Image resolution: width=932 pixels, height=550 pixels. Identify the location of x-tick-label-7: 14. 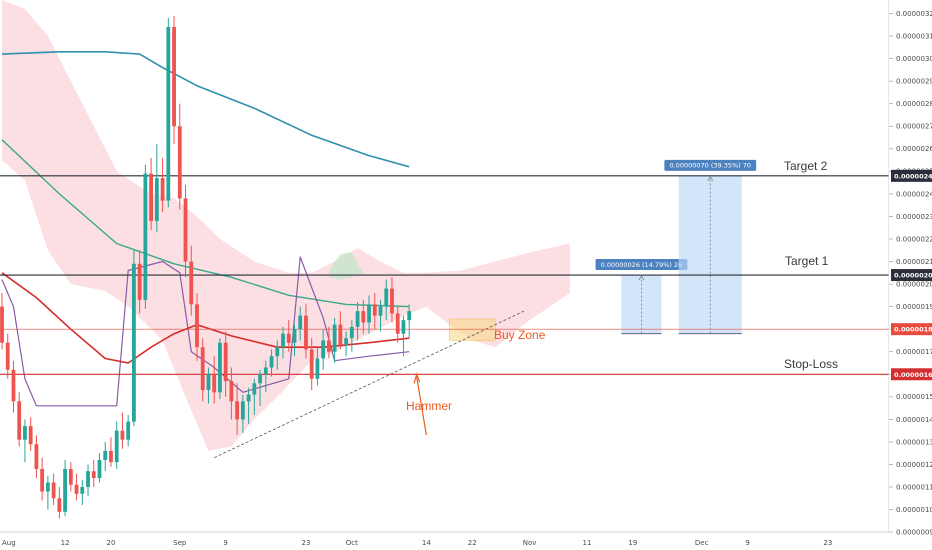
(426, 543).